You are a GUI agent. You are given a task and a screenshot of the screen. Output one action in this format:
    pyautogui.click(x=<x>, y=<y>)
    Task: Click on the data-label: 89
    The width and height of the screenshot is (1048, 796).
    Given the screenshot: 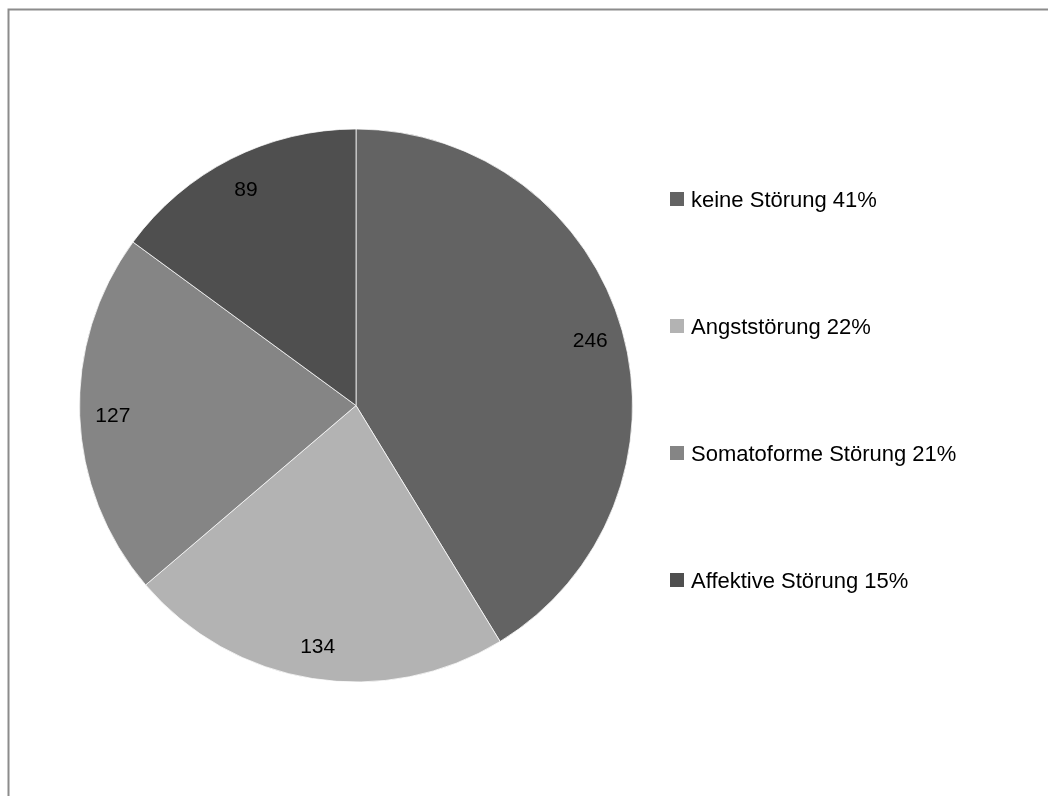 What is the action you would take?
    pyautogui.click(x=246, y=188)
    